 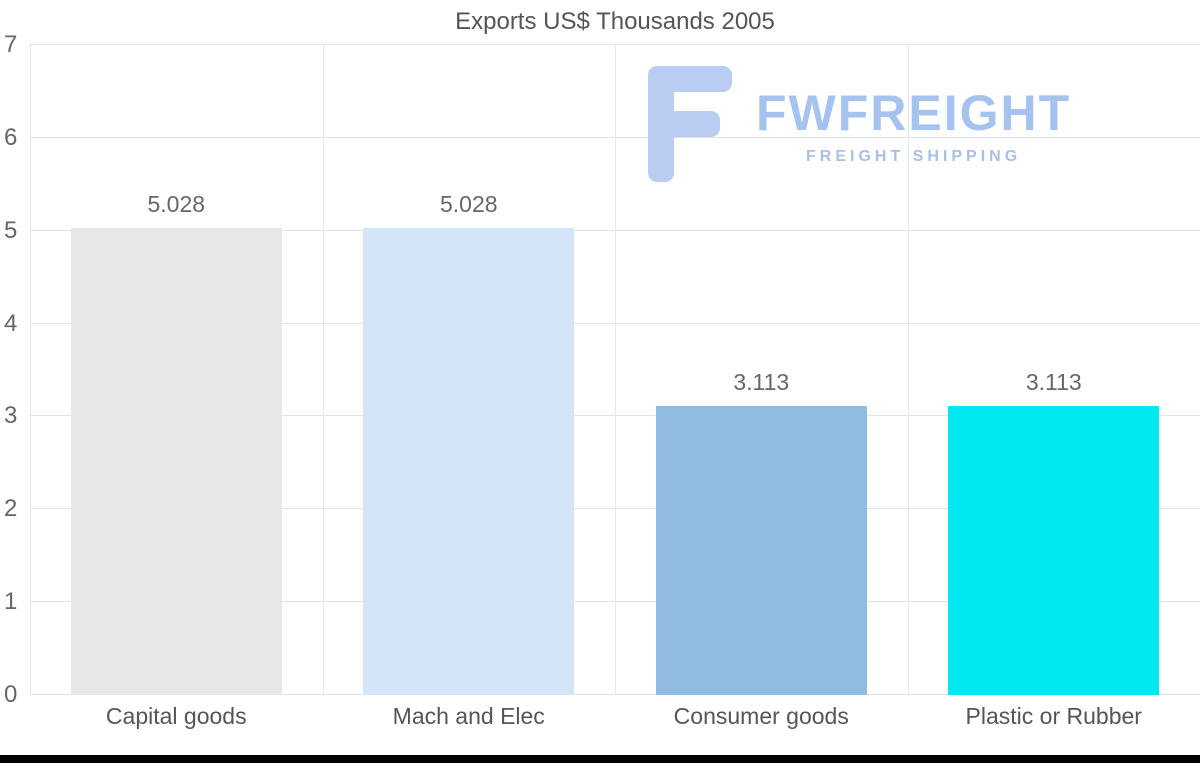 What do you see at coordinates (600, 759) in the screenshot?
I see `bottom-strip` at bounding box center [600, 759].